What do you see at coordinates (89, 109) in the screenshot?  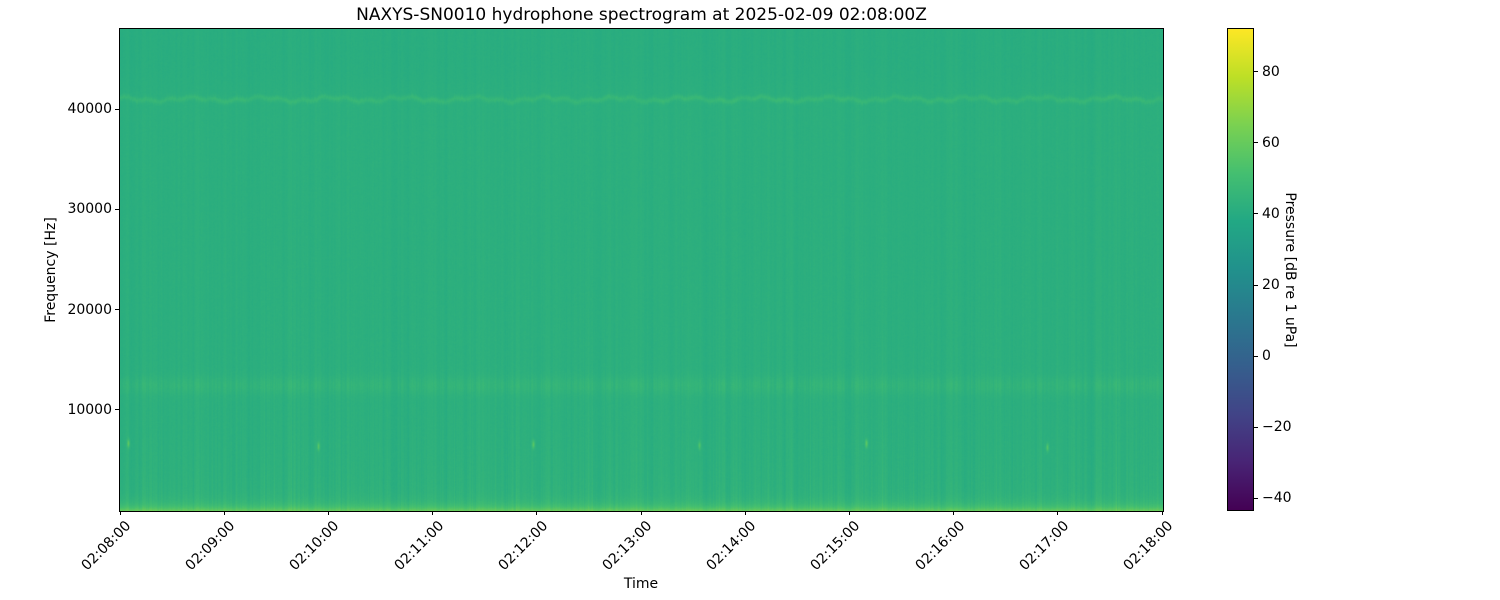 I see `y-tick-label: 40000` at bounding box center [89, 109].